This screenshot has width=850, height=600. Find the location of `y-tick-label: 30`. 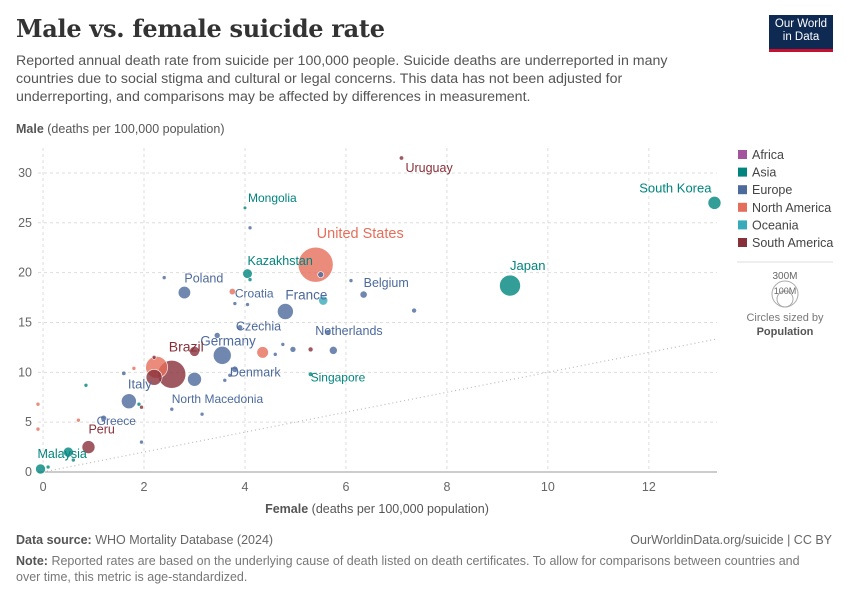

y-tick-label: 30 is located at coordinates (25, 173).